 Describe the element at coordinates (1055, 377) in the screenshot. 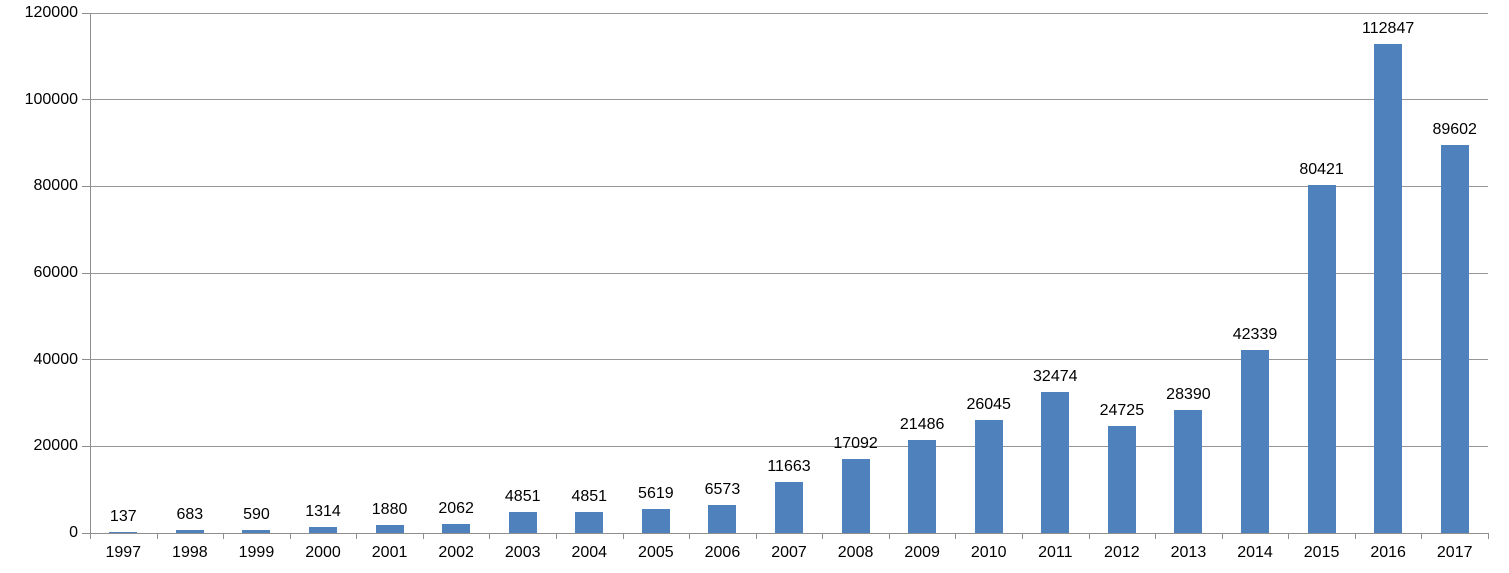

I see `bar-value-label: 32474` at that location.